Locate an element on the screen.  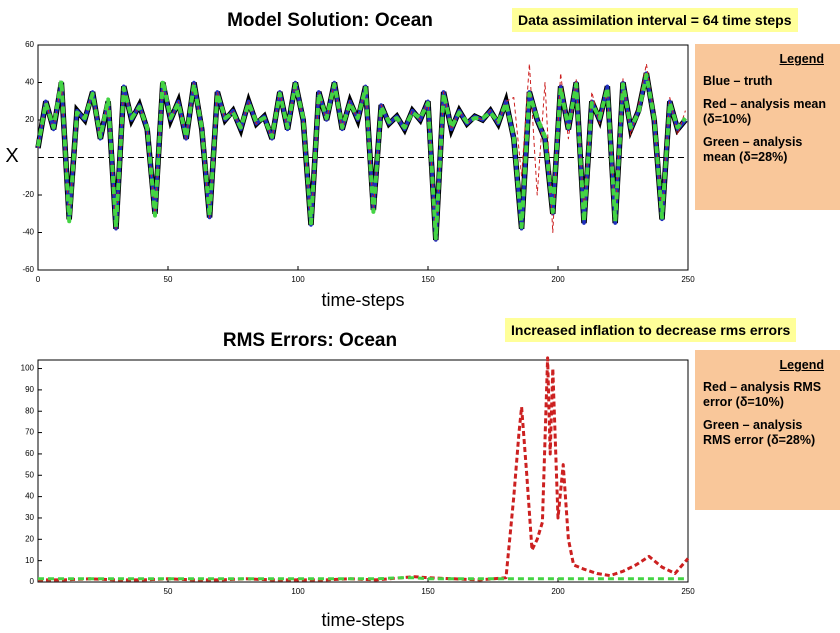
y-tick-label: 30 is located at coordinates (29, 517).